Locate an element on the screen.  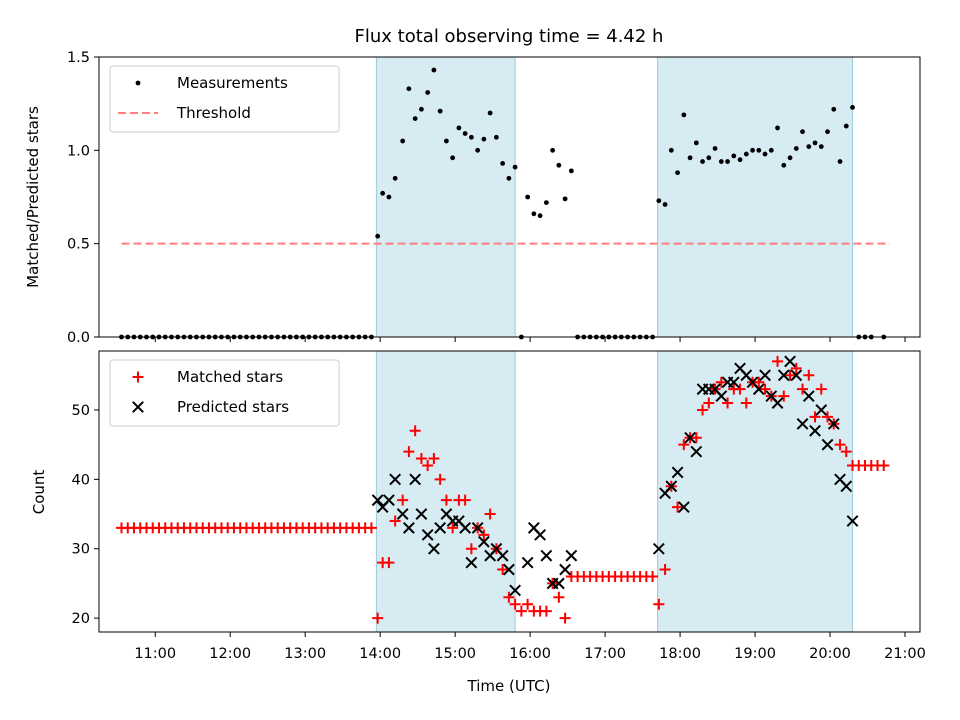
legend-label: Measurements is located at coordinates (232, 83).